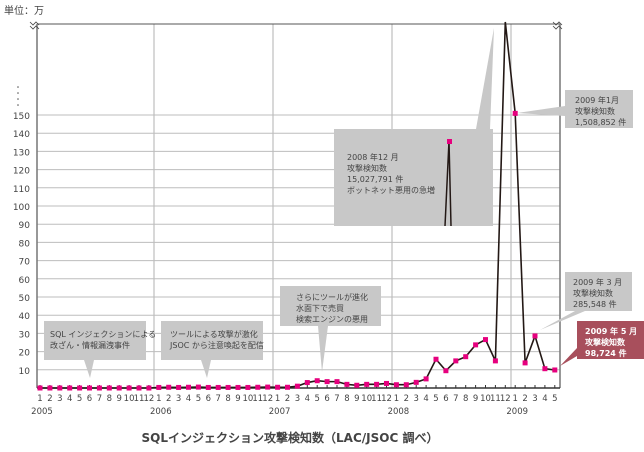 This screenshot has height=452, width=644. What do you see at coordinates (557, 25) in the screenshot?
I see `axis-break-icon` at bounding box center [557, 25].